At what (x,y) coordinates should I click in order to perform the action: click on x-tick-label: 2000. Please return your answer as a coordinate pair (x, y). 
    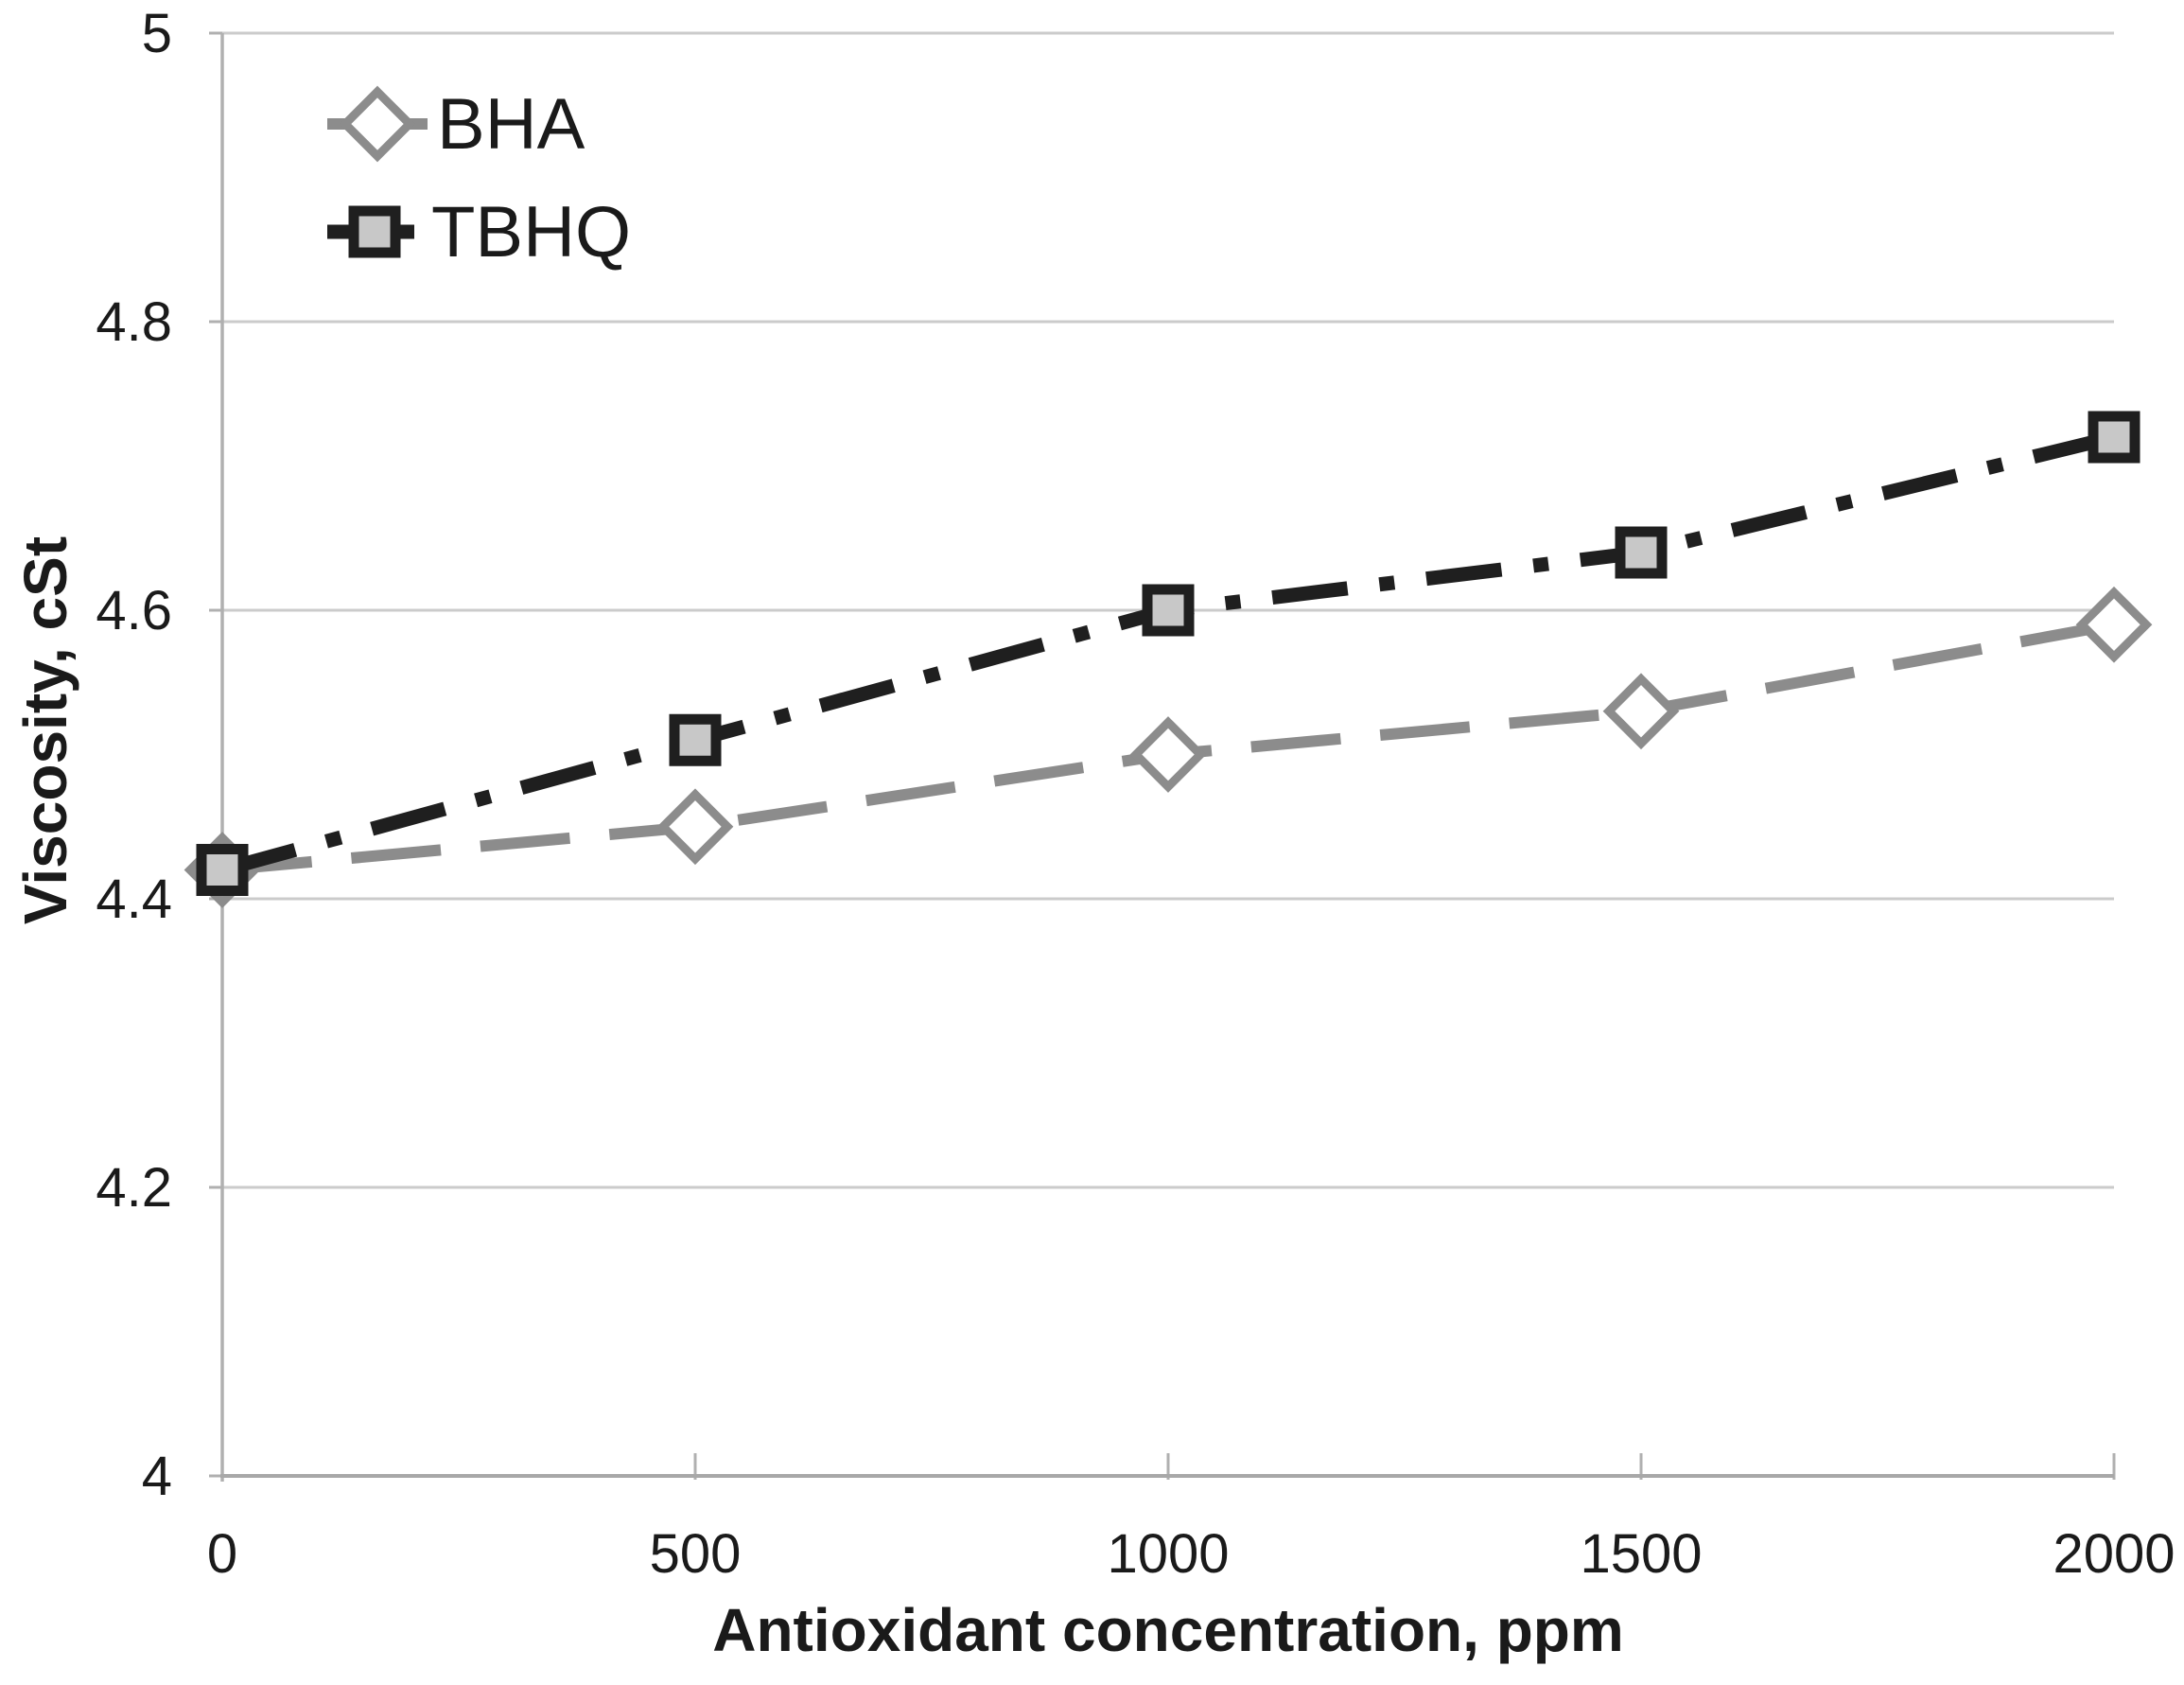
    Looking at the image, I should click on (2114, 1554).